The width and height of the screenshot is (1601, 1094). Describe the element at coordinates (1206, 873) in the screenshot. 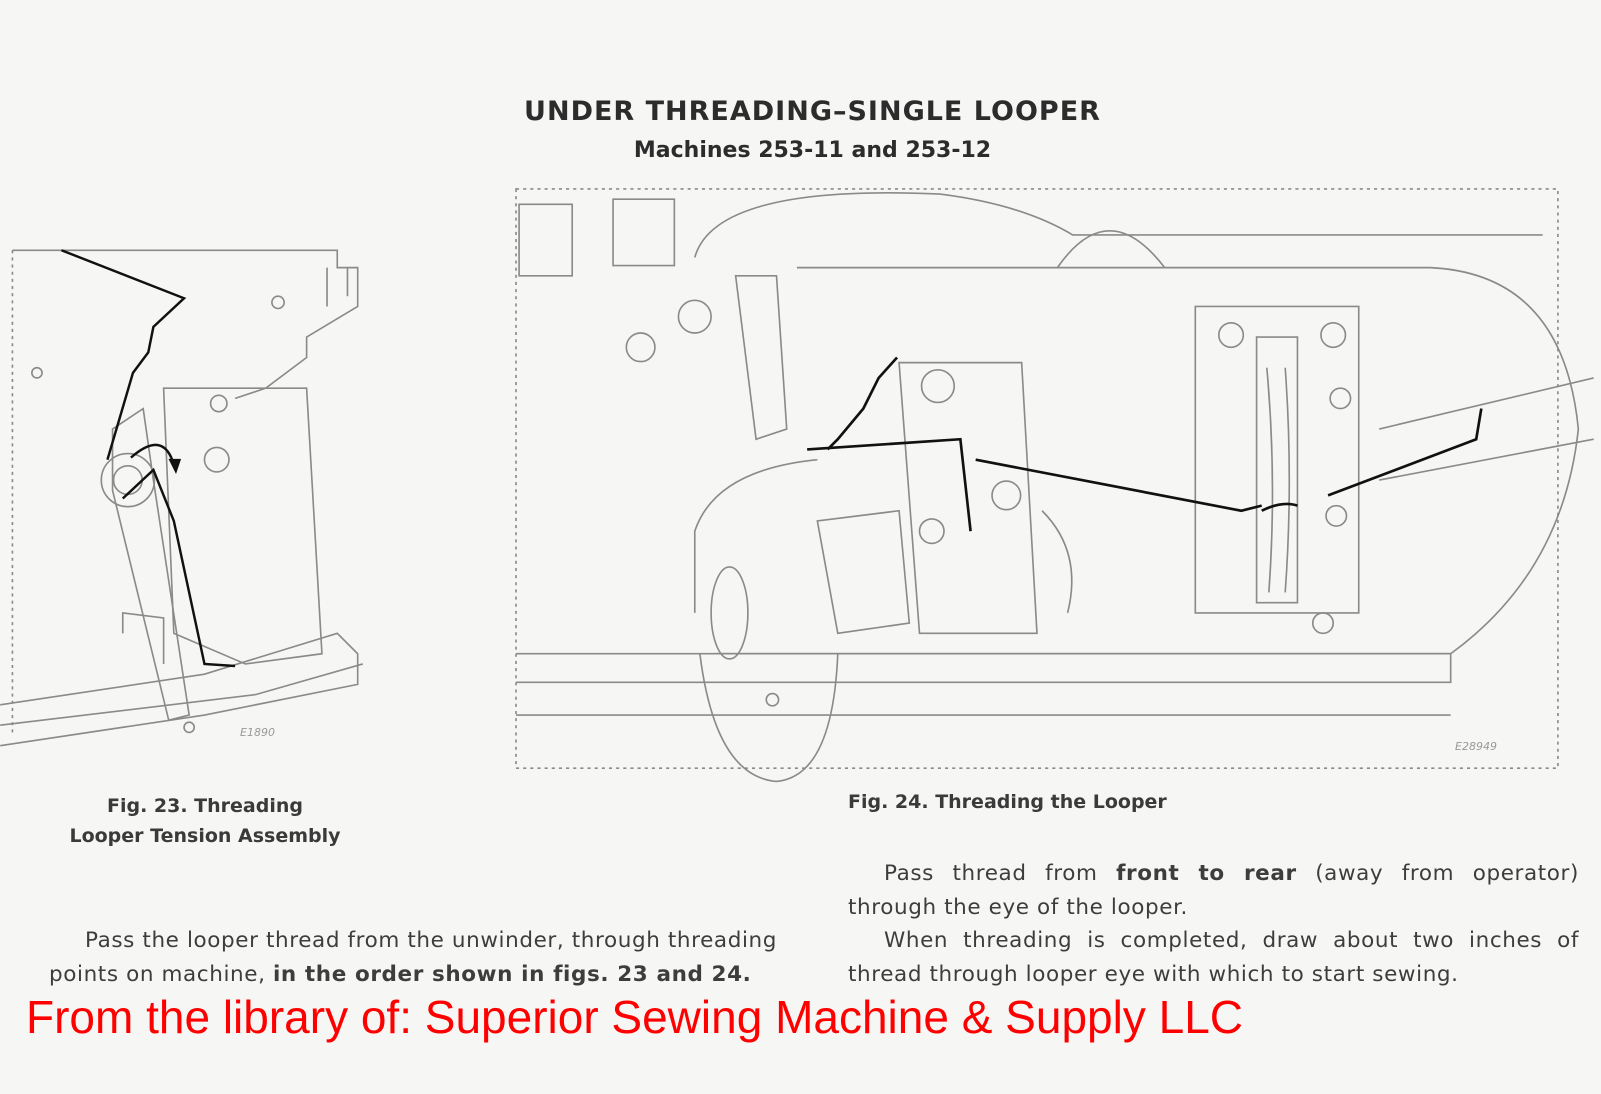

I see `bold-run: front to rear` at that location.